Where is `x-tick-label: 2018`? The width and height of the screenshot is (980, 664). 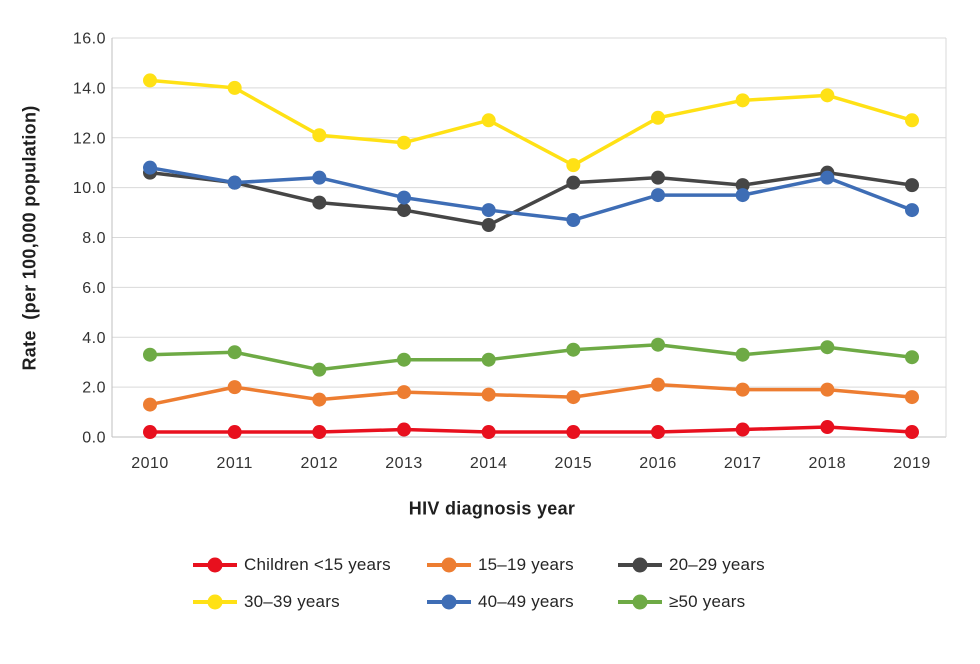
x-tick-label: 2018 is located at coordinates (828, 463).